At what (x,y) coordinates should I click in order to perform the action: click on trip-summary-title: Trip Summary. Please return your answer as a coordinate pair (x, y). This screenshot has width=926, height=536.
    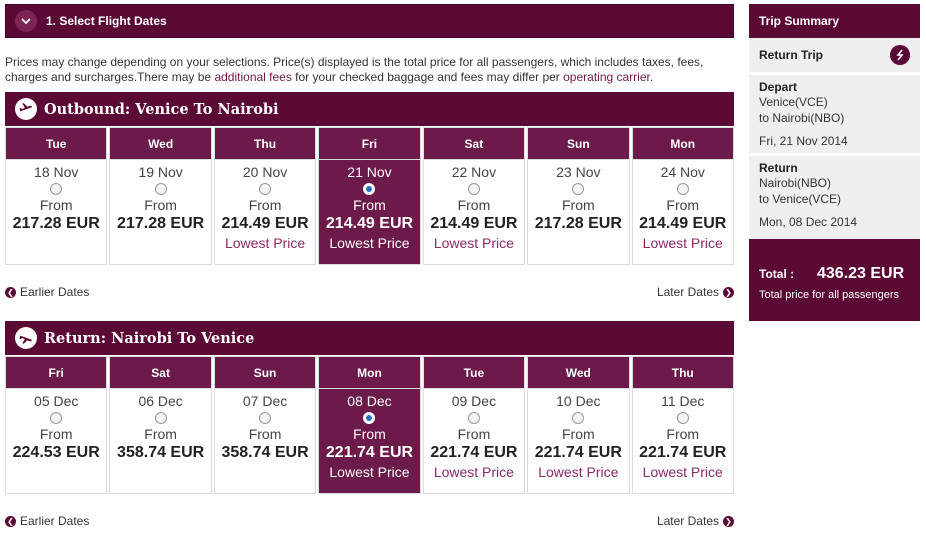
    Looking at the image, I should click on (834, 21).